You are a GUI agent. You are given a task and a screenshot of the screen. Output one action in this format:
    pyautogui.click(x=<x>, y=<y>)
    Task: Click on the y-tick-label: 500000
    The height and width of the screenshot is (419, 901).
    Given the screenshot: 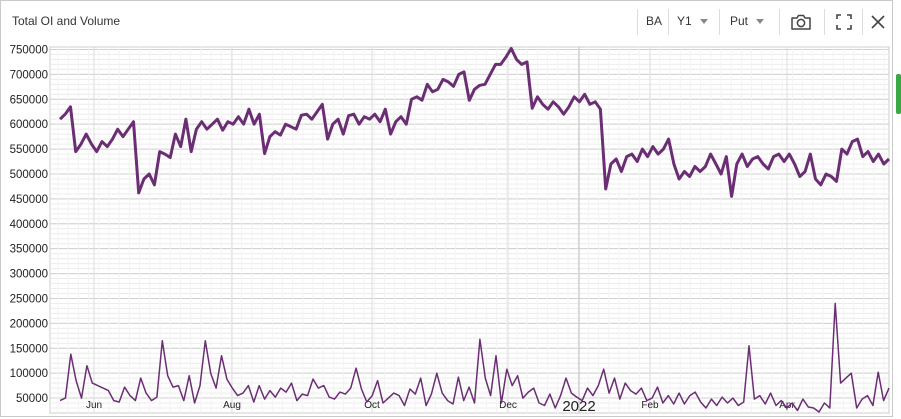 What is the action you would take?
    pyautogui.click(x=29, y=175)
    